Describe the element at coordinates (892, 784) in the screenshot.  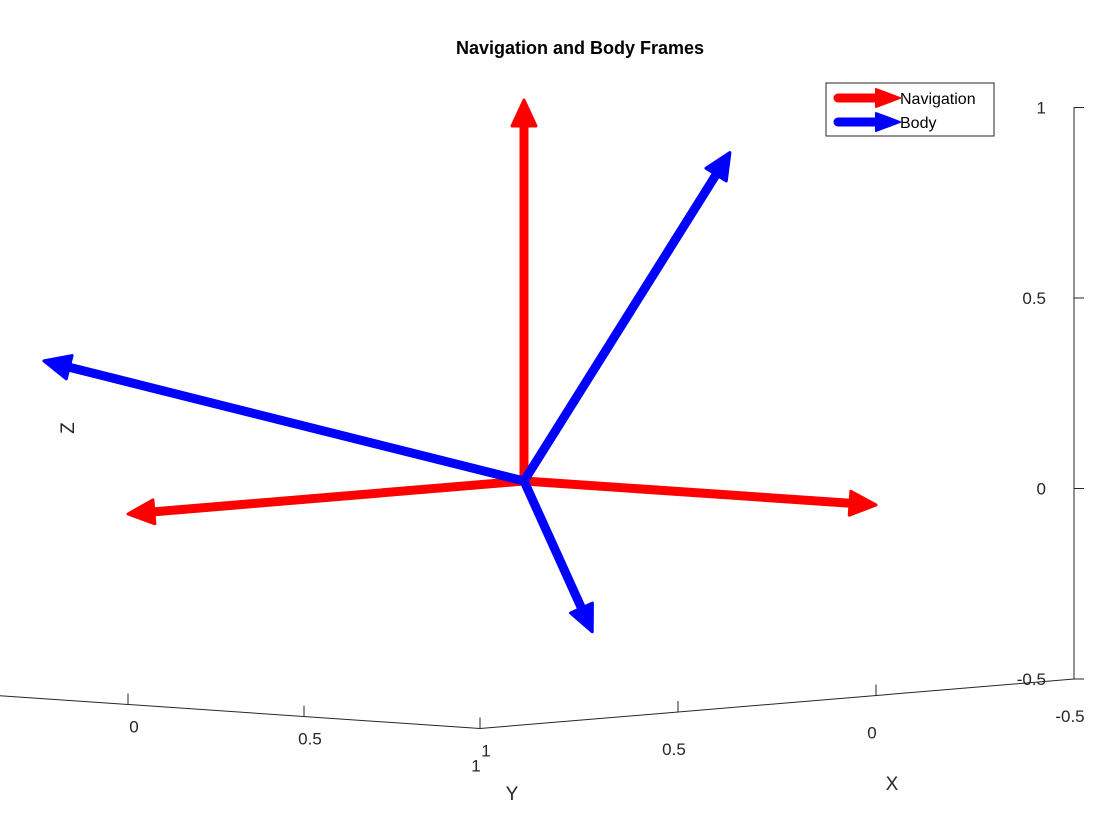
I see `x-axis-title: X` at that location.